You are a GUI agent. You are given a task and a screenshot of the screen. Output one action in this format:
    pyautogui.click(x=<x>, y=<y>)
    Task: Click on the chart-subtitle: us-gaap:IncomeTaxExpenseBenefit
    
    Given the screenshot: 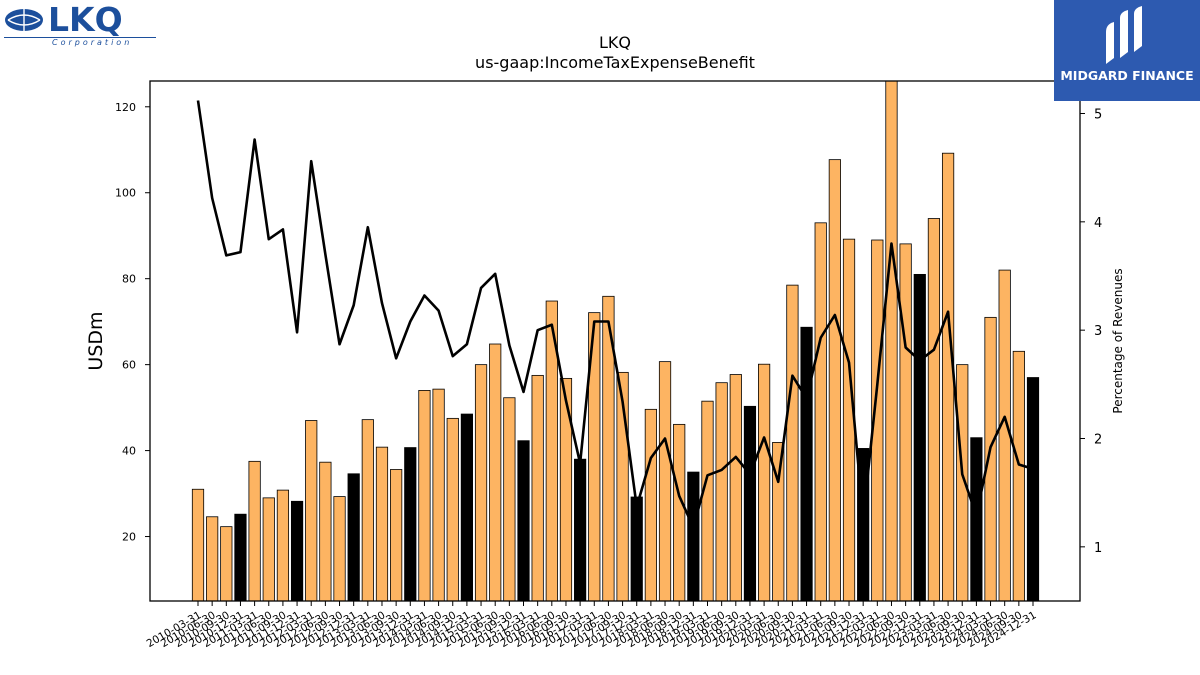 What is the action you would take?
    pyautogui.click(x=615, y=62)
    